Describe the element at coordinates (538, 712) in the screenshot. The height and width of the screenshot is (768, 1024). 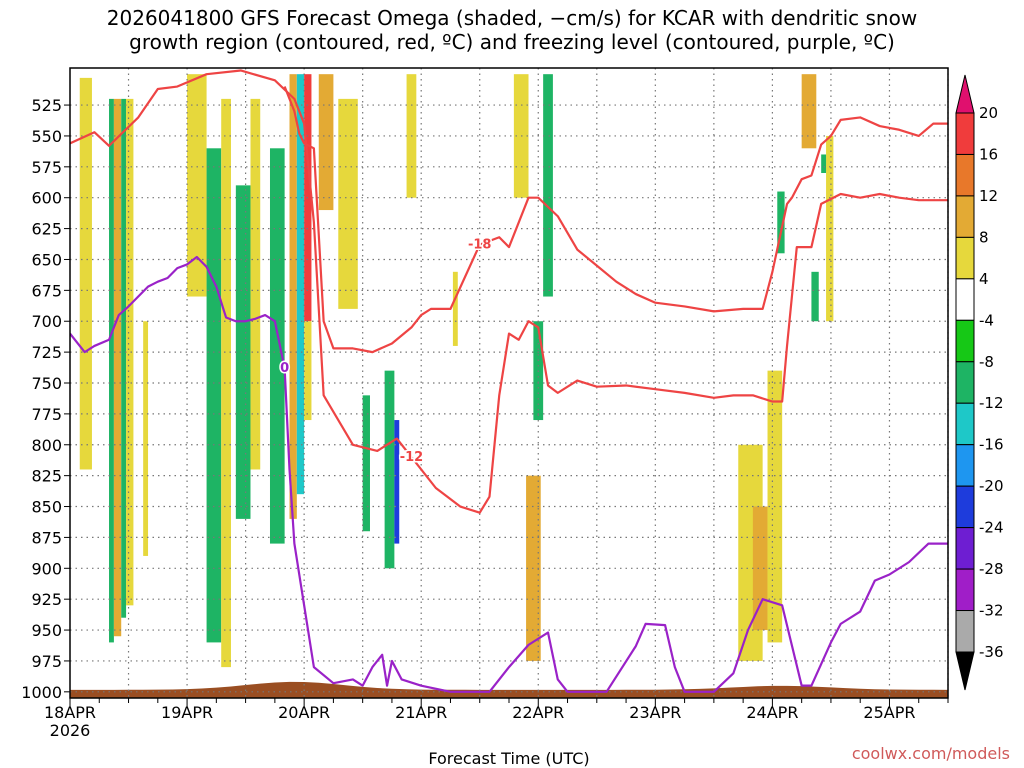
I see `x-tick-label: 22APR` at that location.